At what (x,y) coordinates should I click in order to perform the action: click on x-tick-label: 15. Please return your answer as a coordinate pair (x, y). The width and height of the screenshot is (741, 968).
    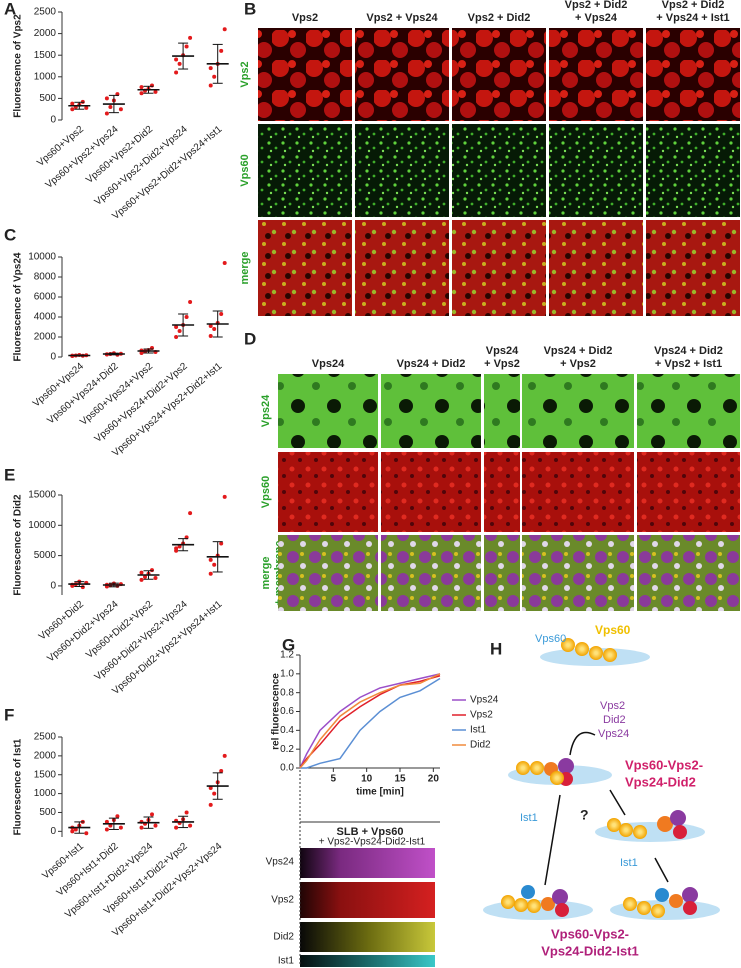
    Looking at the image, I should click on (400, 779).